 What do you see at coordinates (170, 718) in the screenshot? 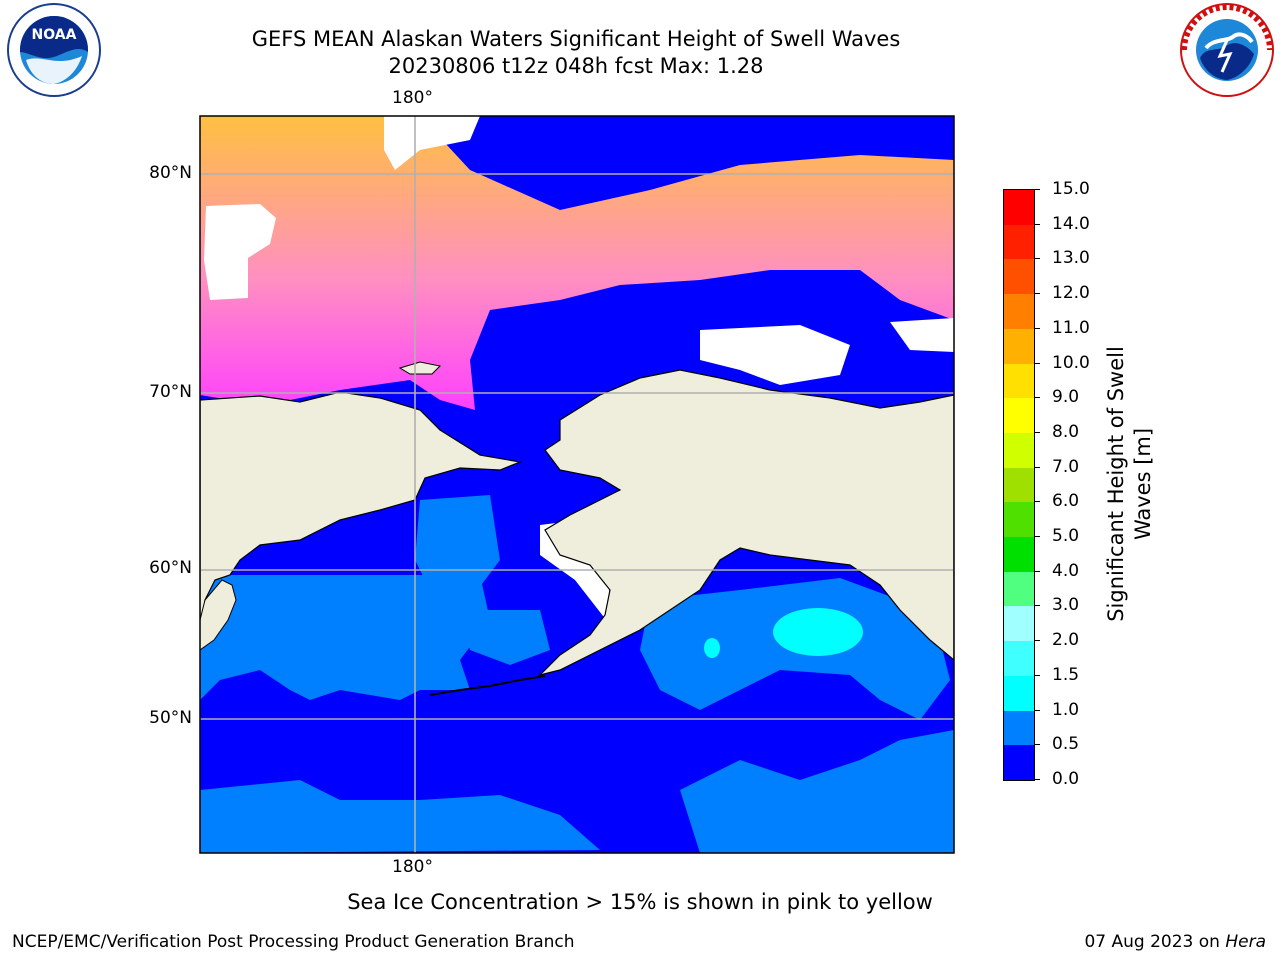
I see `lat-label-50: 50°N` at bounding box center [170, 718].